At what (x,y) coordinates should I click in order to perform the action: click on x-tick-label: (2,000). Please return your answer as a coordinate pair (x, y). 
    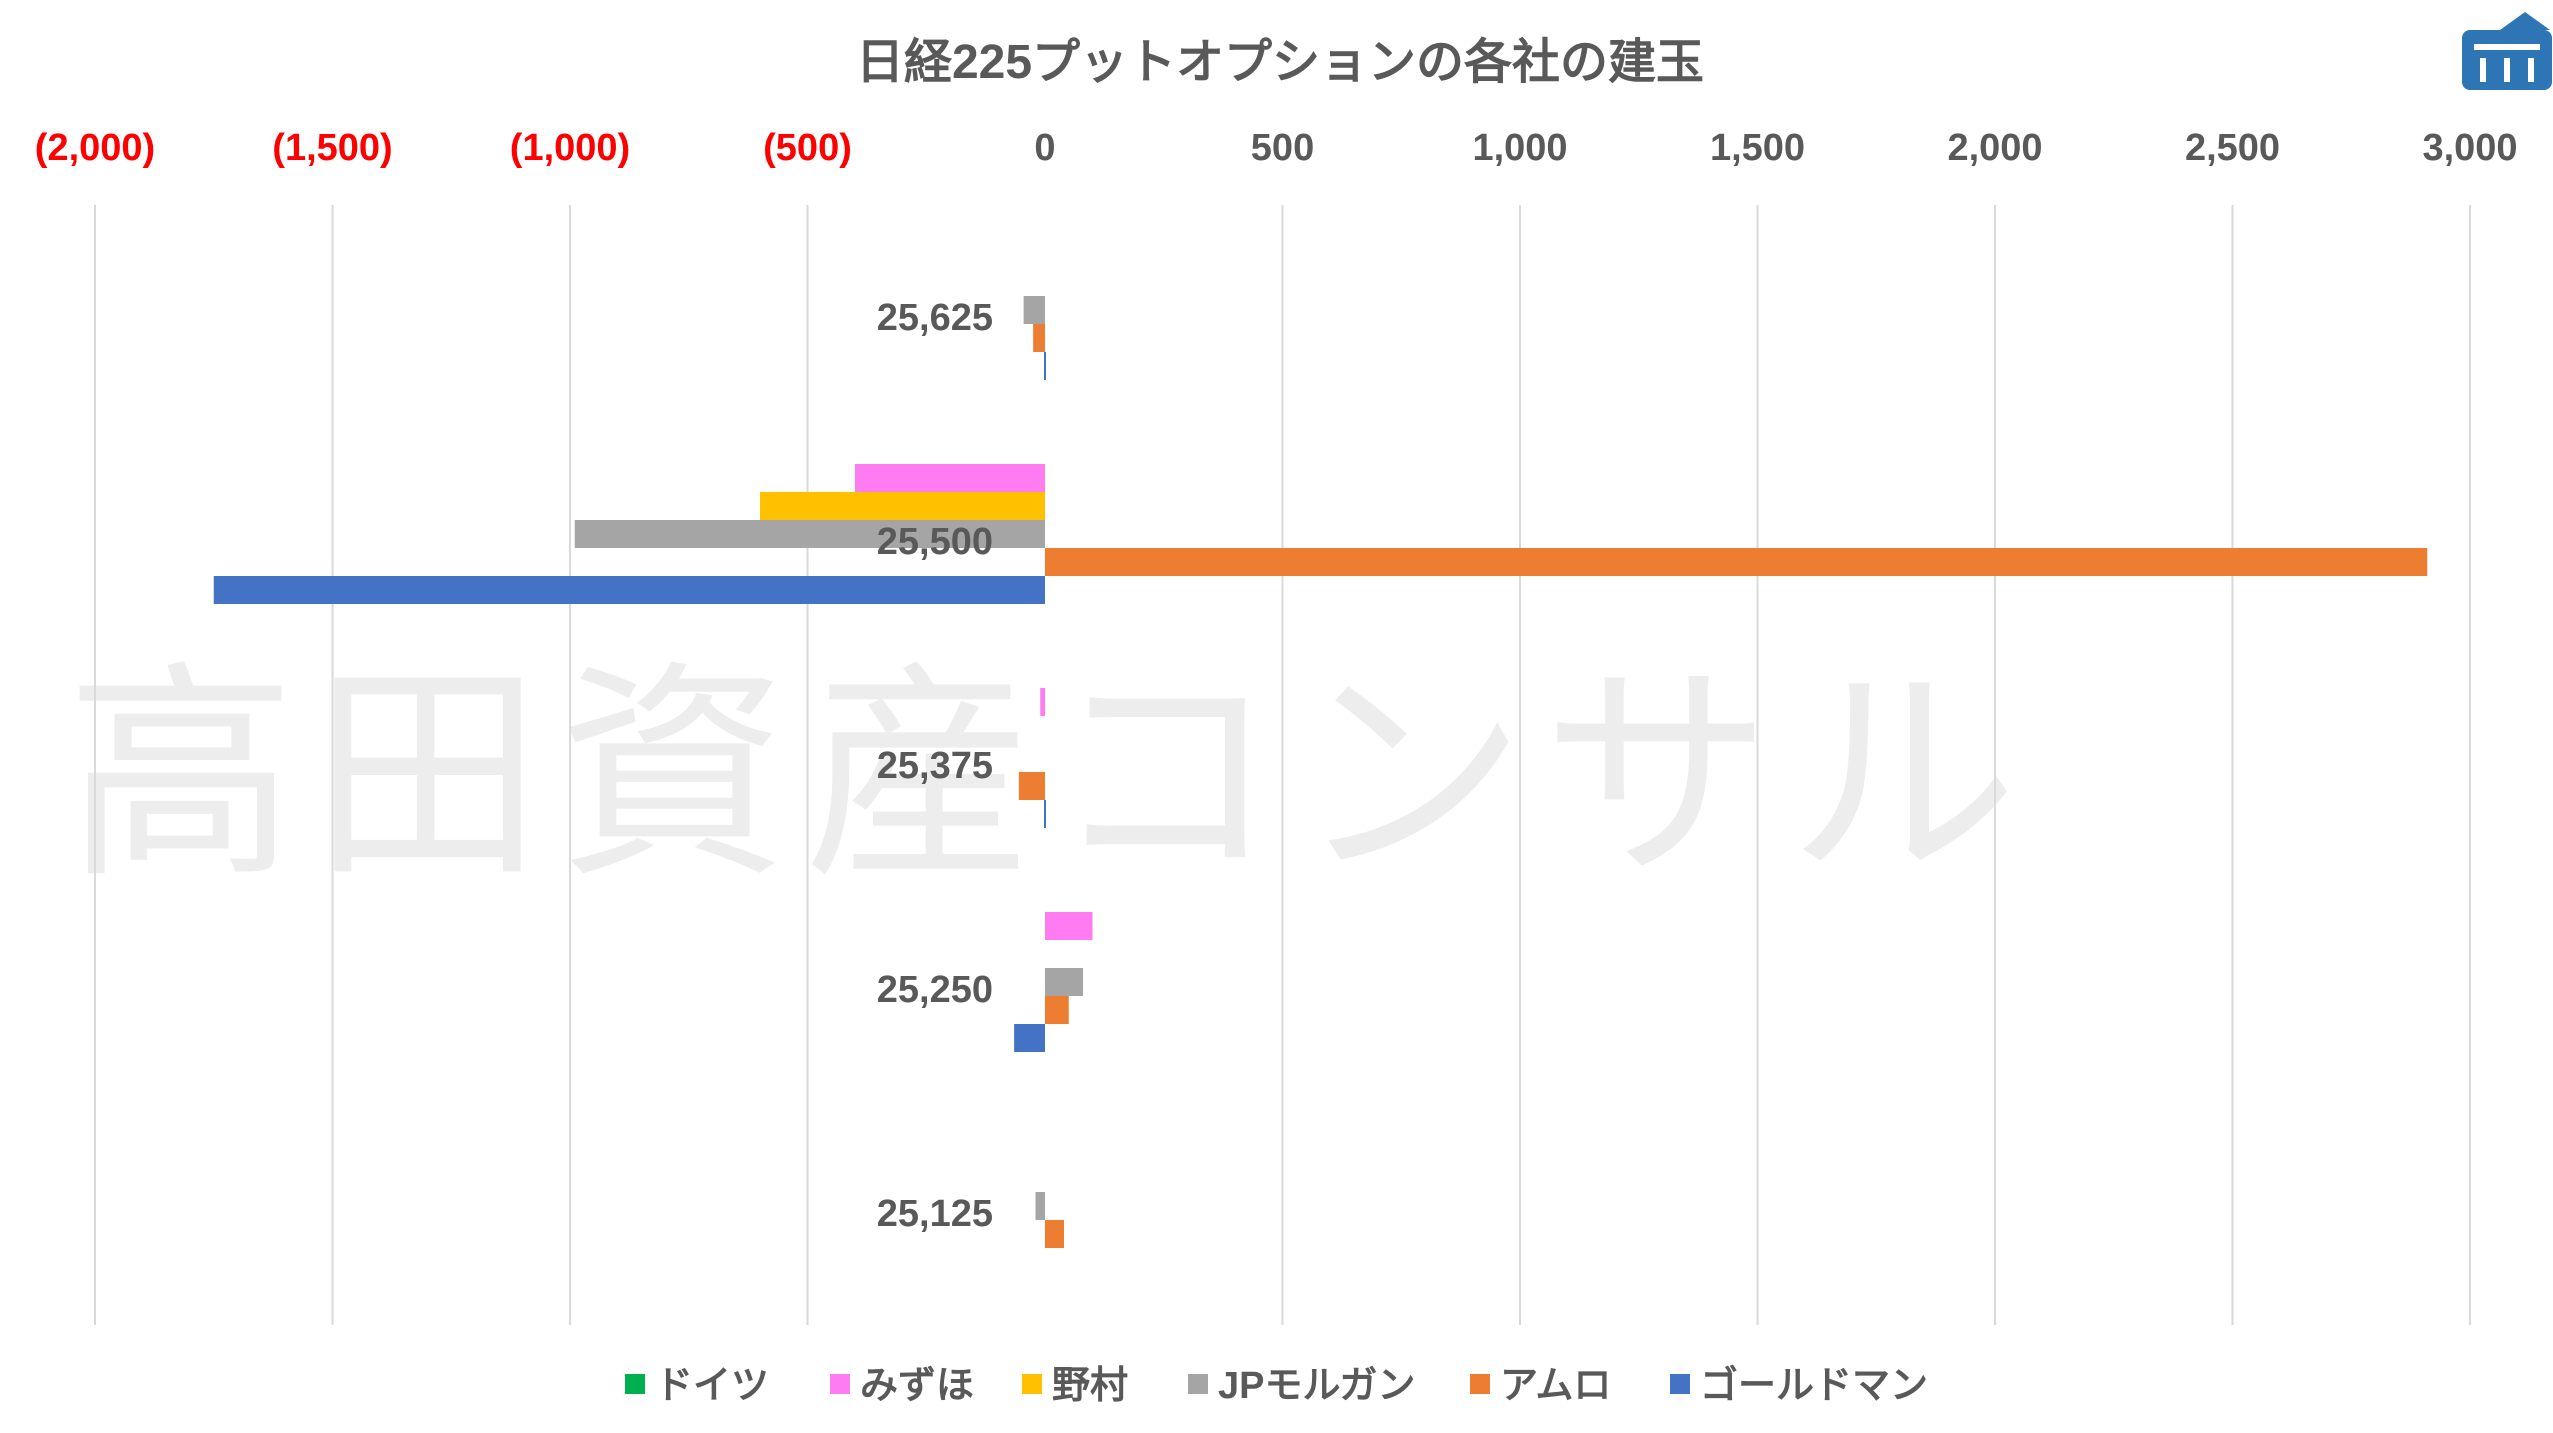
    Looking at the image, I should click on (95, 148).